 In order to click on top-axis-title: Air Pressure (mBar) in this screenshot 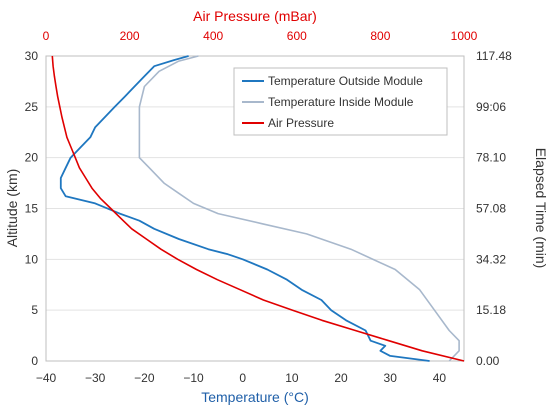, I will do `click(255, 16)`.